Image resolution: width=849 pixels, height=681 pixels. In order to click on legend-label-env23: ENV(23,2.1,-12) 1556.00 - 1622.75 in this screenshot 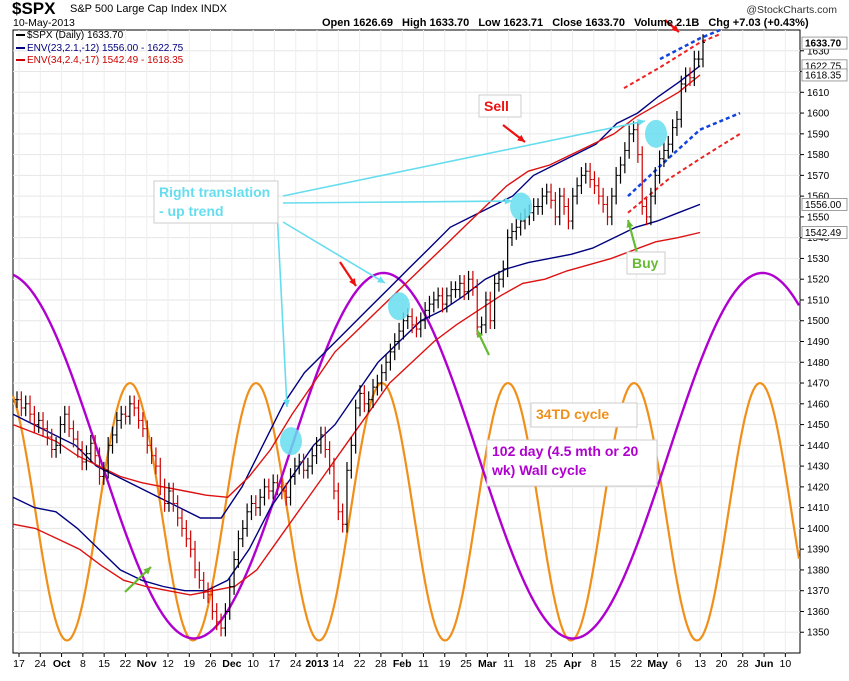, I will do `click(105, 48)`.